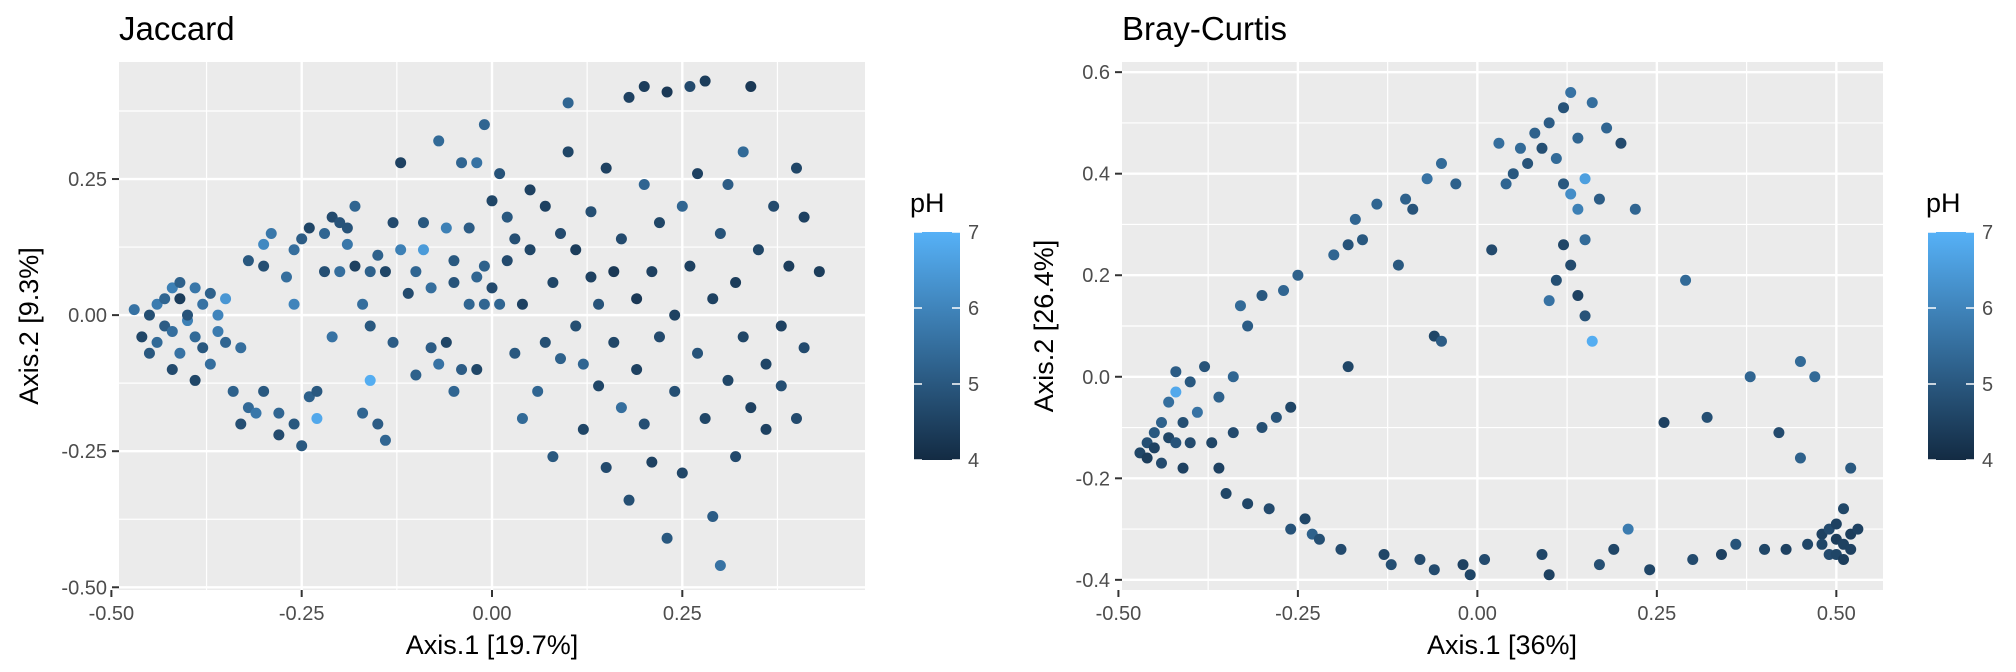  Describe the element at coordinates (1987, 233) in the screenshot. I see `legend-tick-label: 7` at that location.